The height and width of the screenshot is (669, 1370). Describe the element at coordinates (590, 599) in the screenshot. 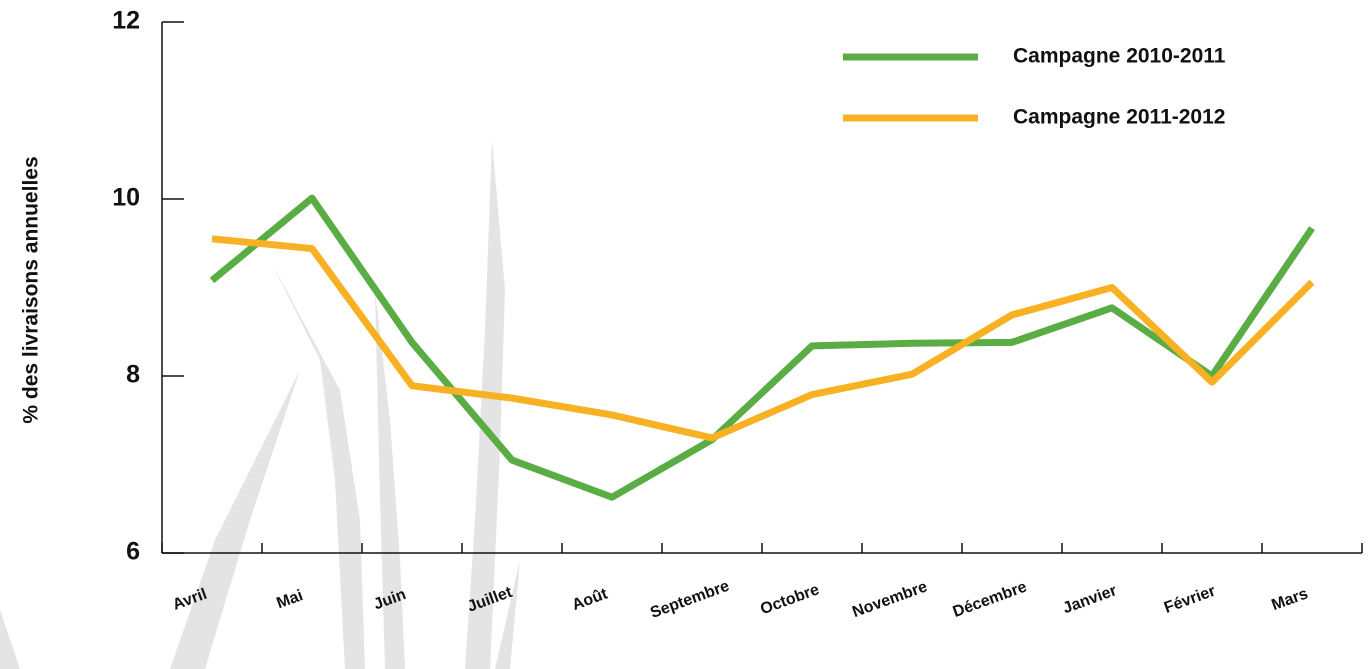

I see `x-tick-label: Août` at that location.